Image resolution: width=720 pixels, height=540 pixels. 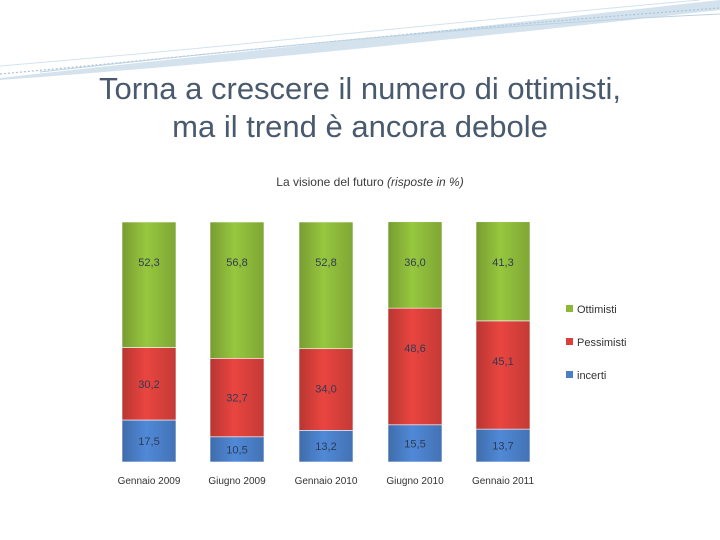 I want to click on title-line-2: ma il trend è ancora debole, so click(x=360, y=126).